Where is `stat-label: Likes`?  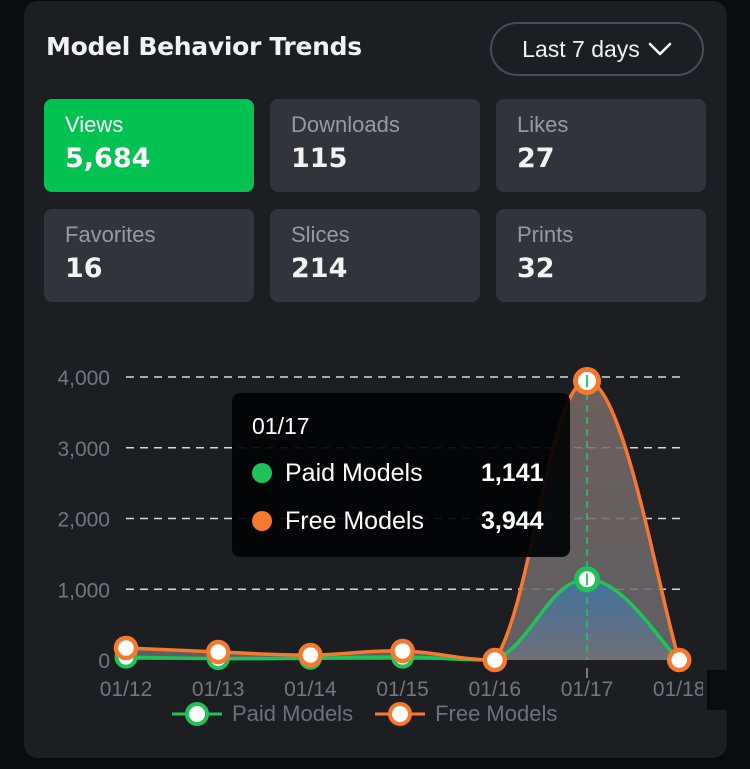 stat-label: Likes is located at coordinates (543, 124).